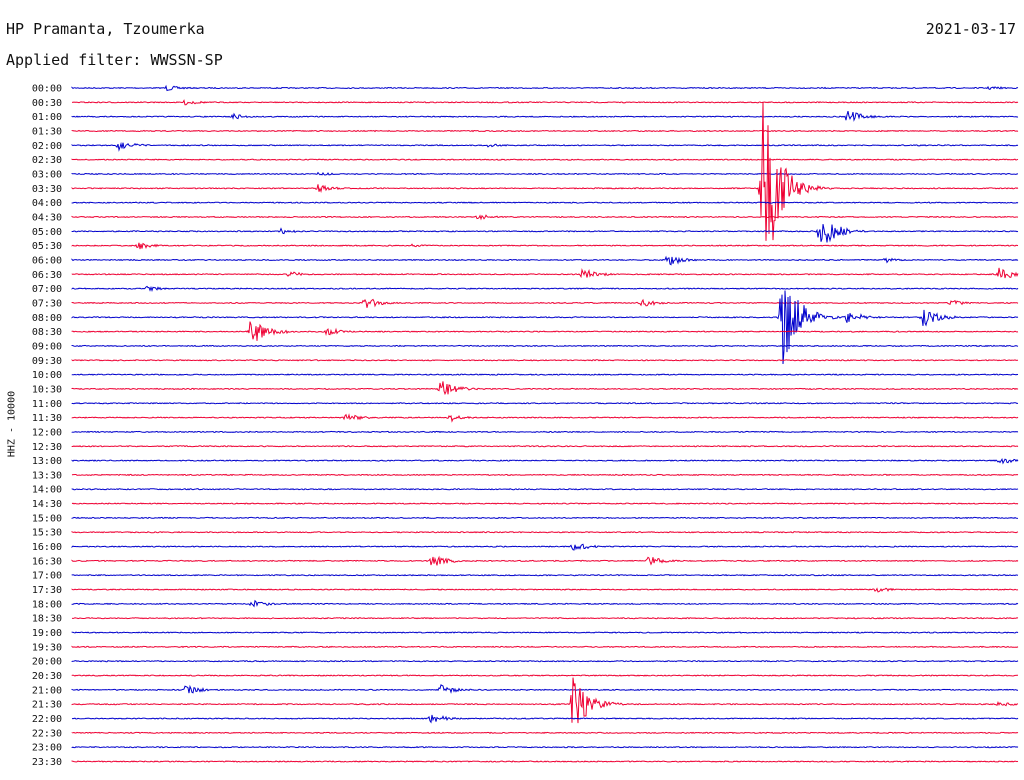  What do you see at coordinates (47, 447) in the screenshot?
I see `time-label: 12:30` at bounding box center [47, 447].